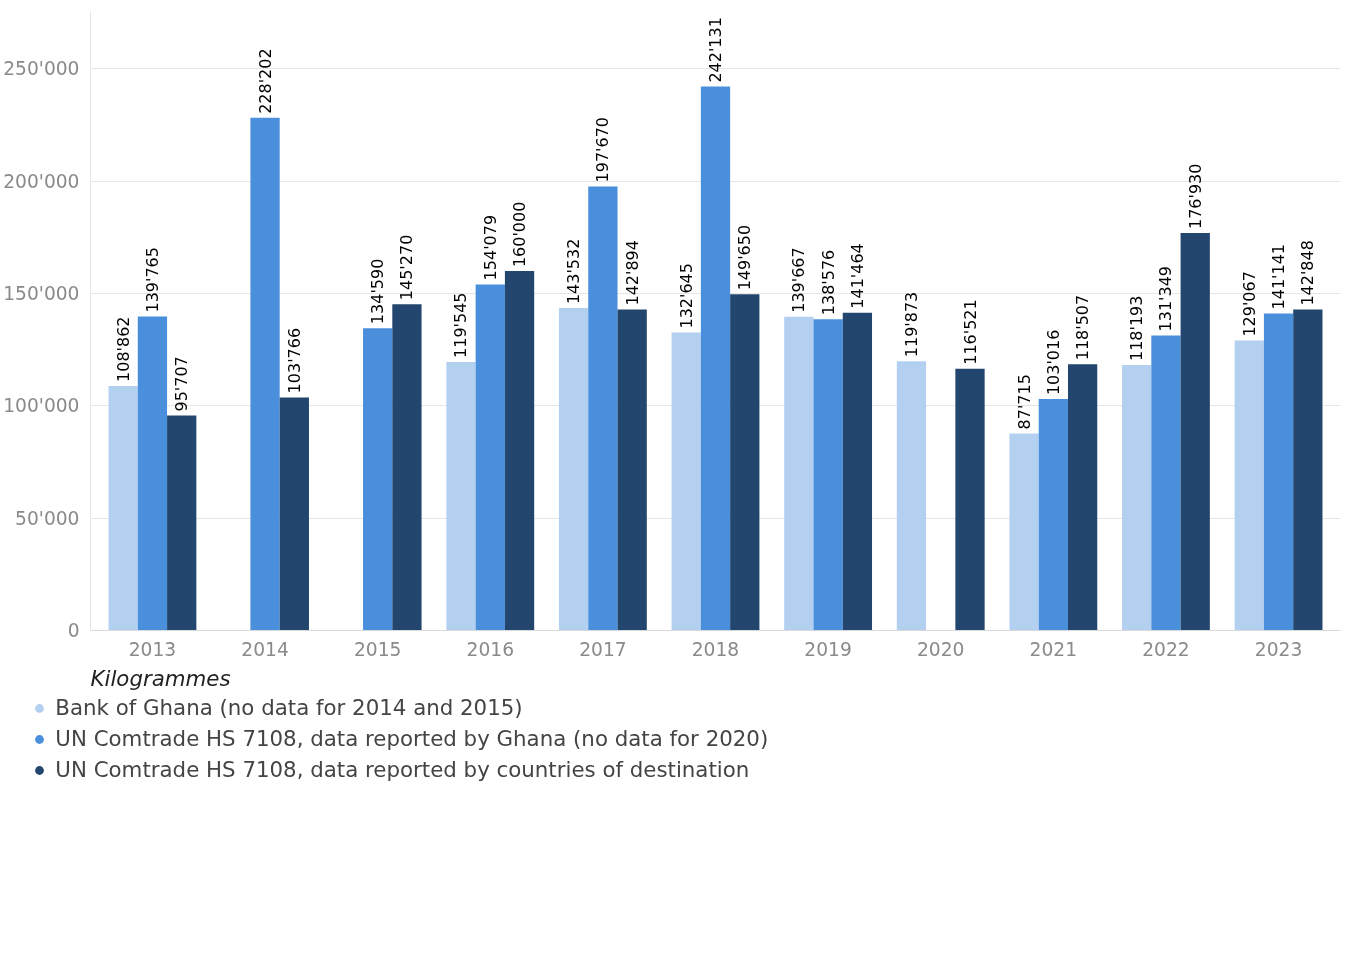 This screenshot has width=1364, height=955. I want to click on data-label: 143'532, so click(574, 271).